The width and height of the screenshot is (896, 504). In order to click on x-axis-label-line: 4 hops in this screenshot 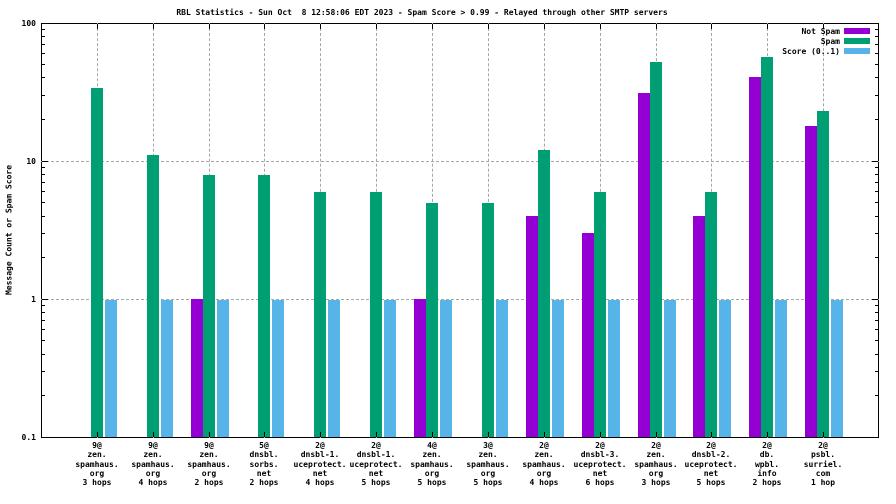, I will do `click(153, 483)`.